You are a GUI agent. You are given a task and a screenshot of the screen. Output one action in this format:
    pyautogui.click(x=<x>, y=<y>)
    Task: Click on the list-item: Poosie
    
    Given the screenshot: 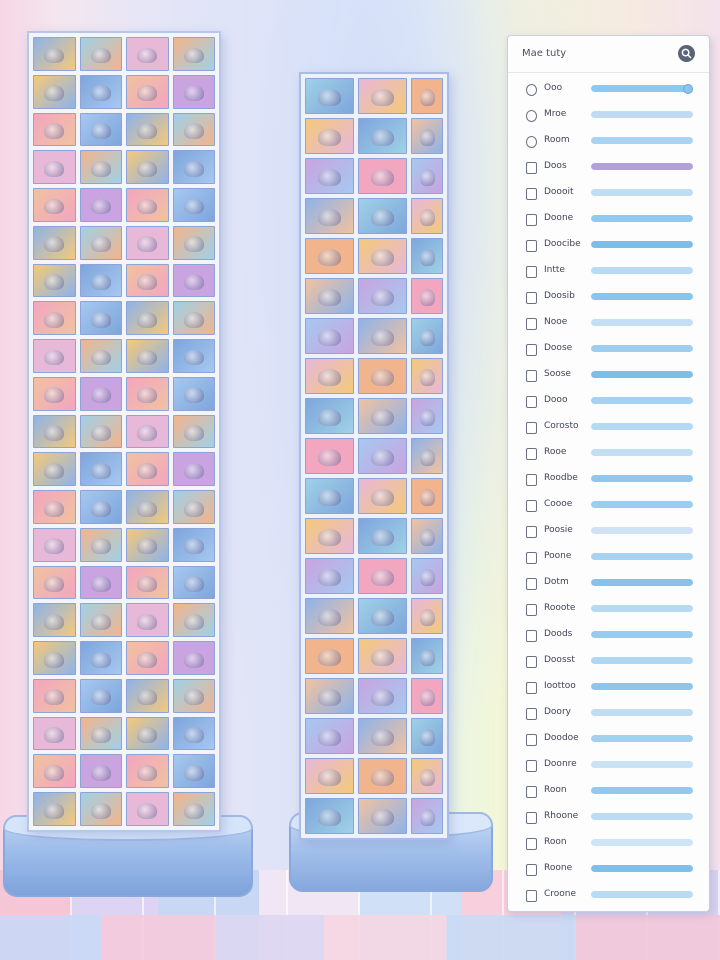 What is the action you would take?
    pyautogui.click(x=608, y=531)
    